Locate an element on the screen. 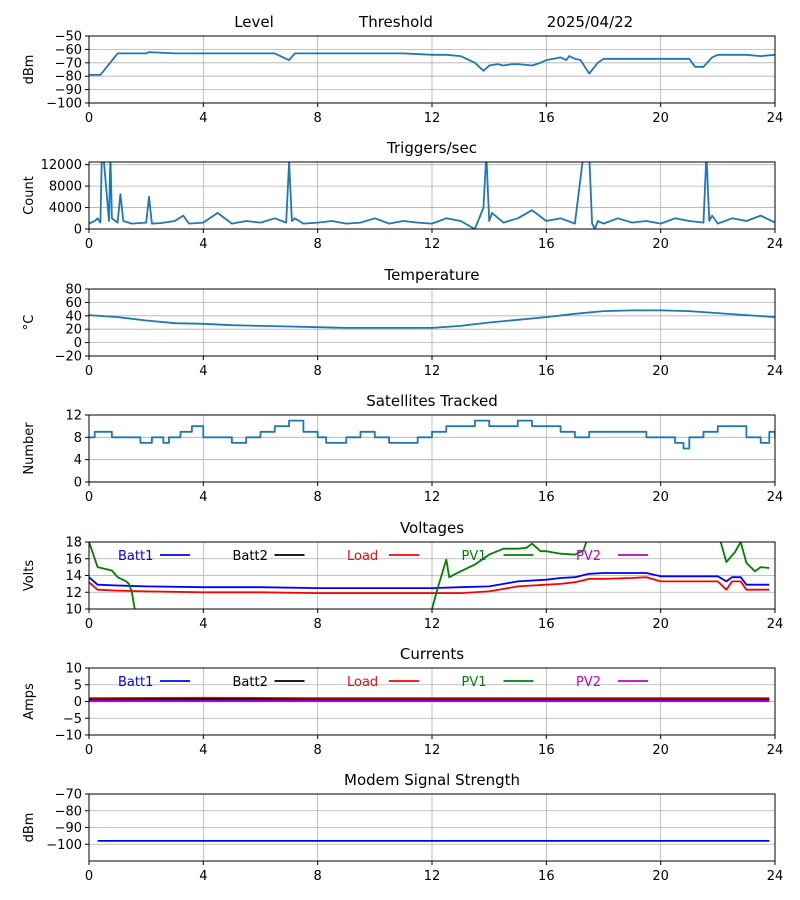 The height and width of the screenshot is (900, 800). y-tick-label: −20 is located at coordinates (68, 357).